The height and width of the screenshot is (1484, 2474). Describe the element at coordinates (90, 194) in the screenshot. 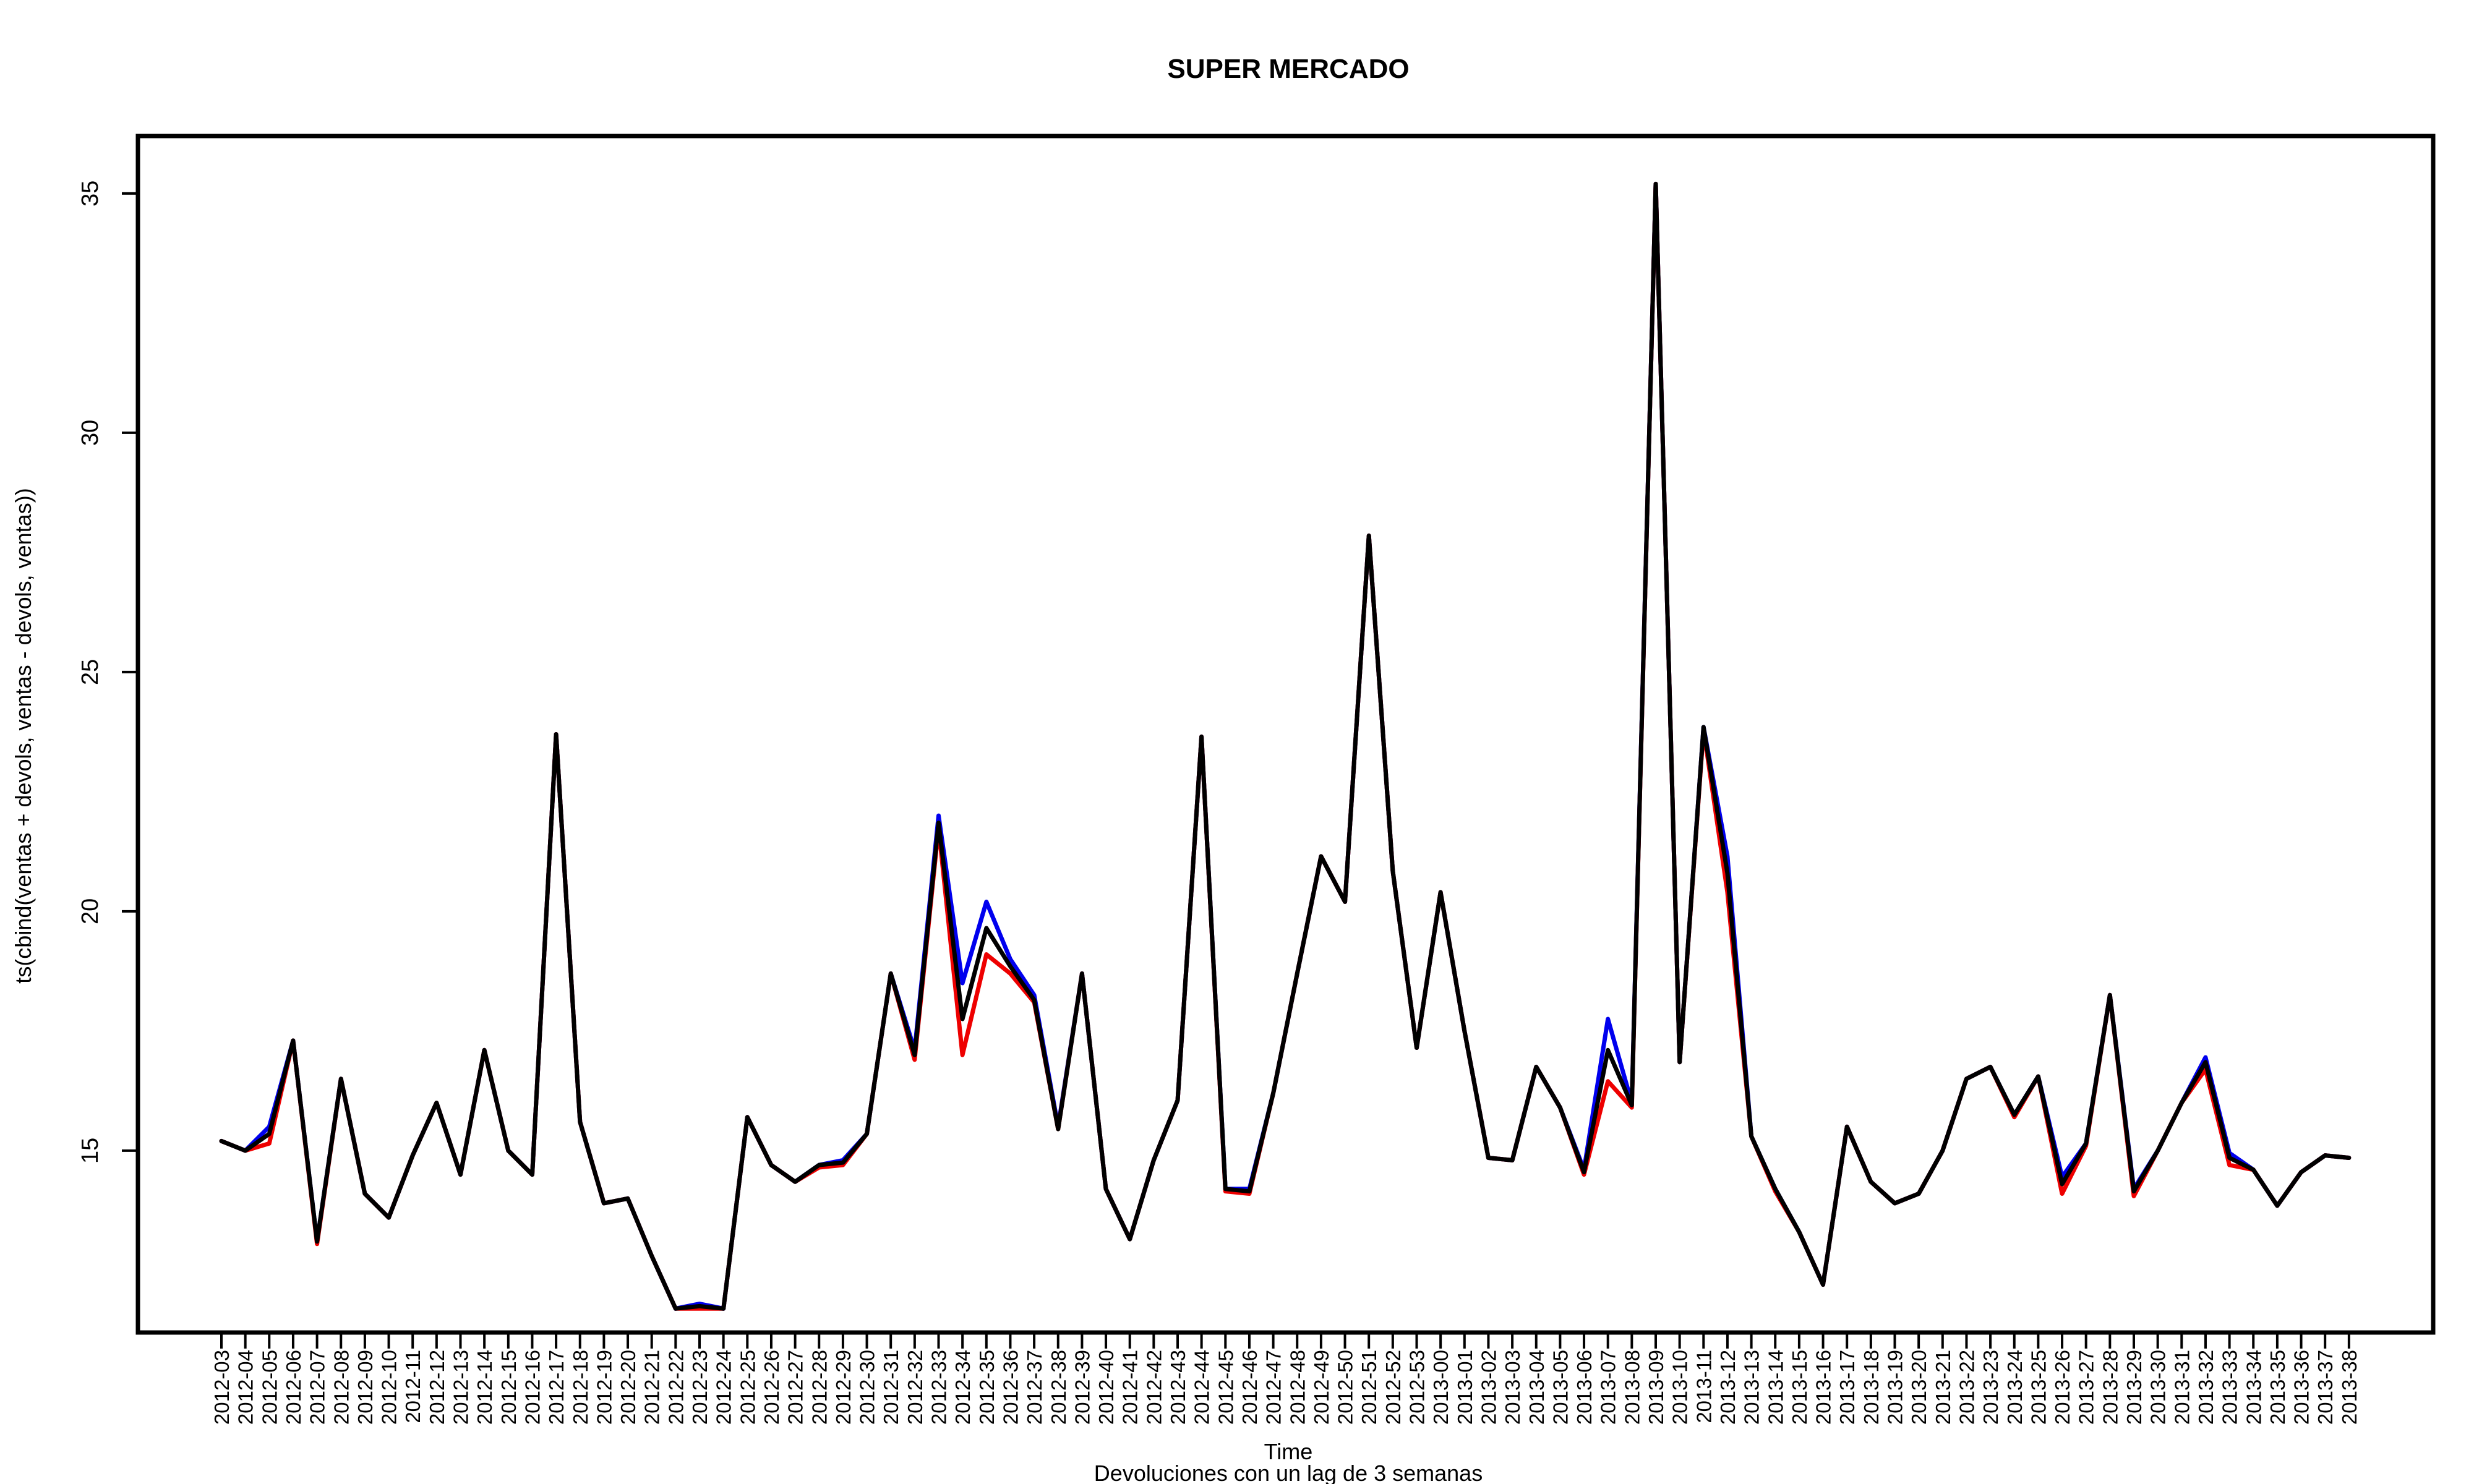

I see `y-tick-label: 35` at that location.